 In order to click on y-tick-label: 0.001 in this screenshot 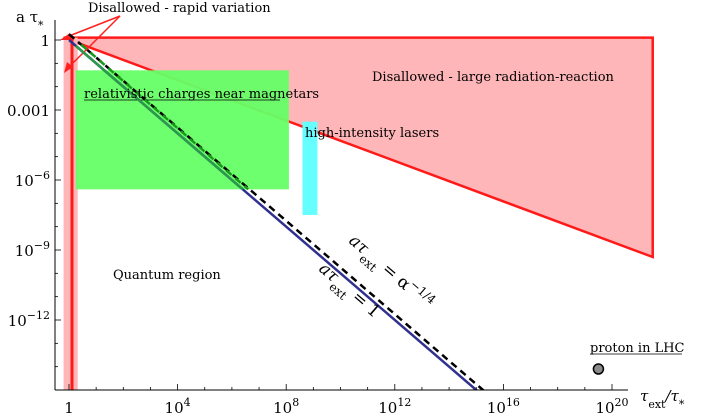, I will do `click(28, 111)`.